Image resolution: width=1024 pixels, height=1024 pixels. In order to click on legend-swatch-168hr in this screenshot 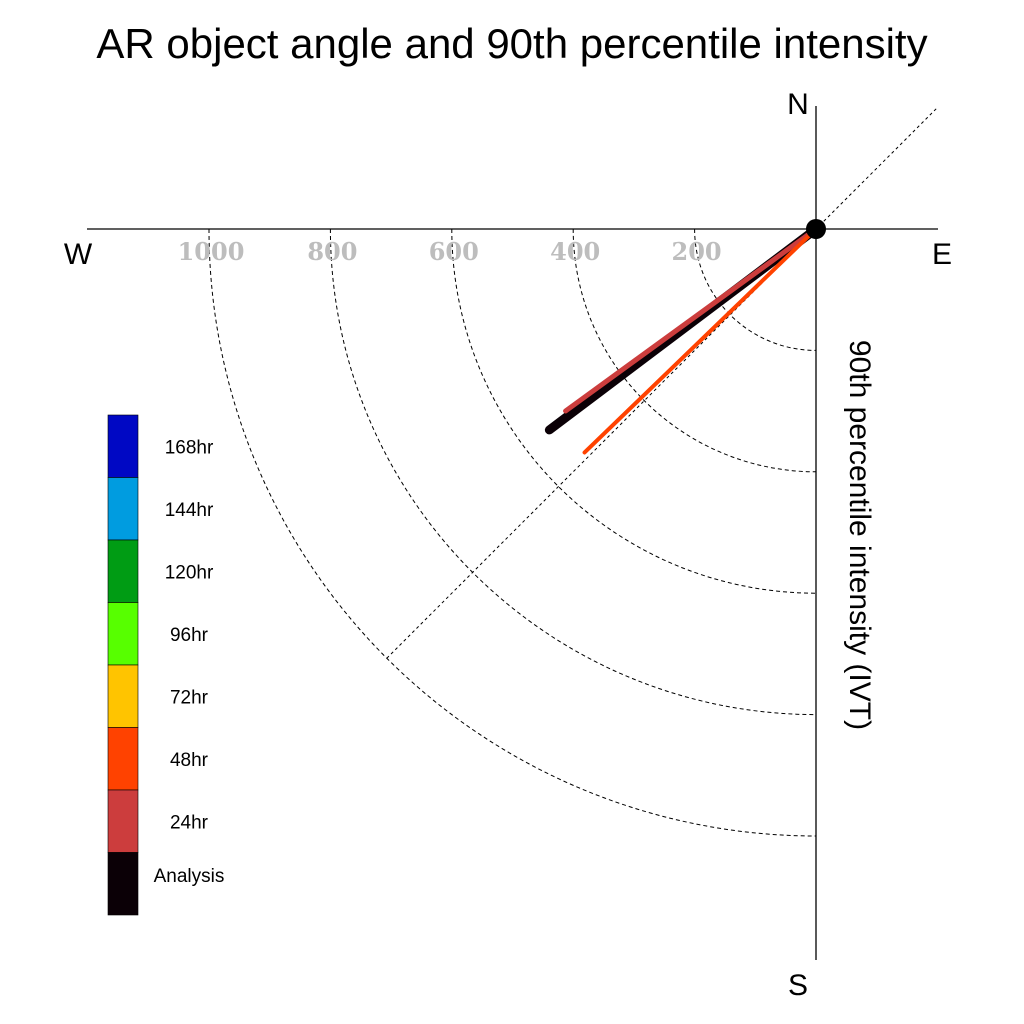, I will do `click(123, 446)`.